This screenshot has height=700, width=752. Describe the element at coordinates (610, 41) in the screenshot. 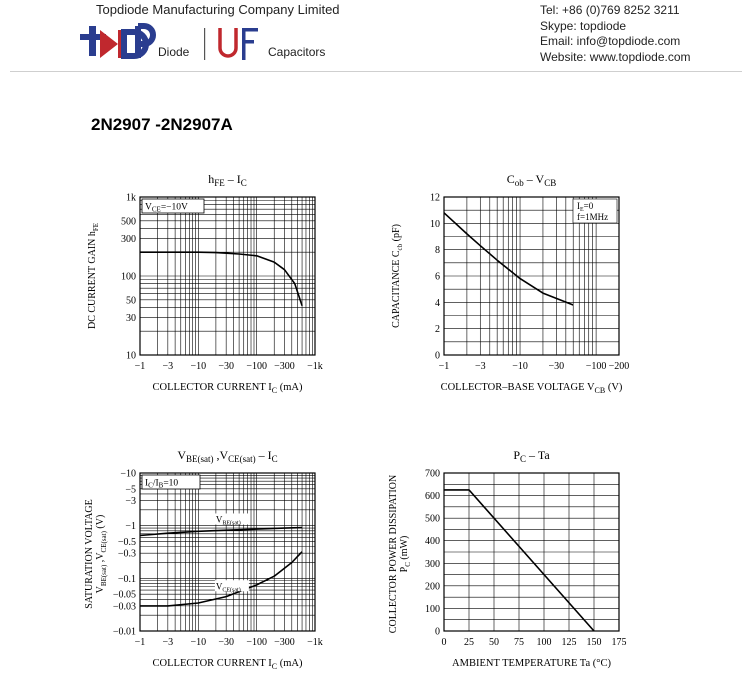

I see `contact-email: Email: info@topdiode.com` at that location.